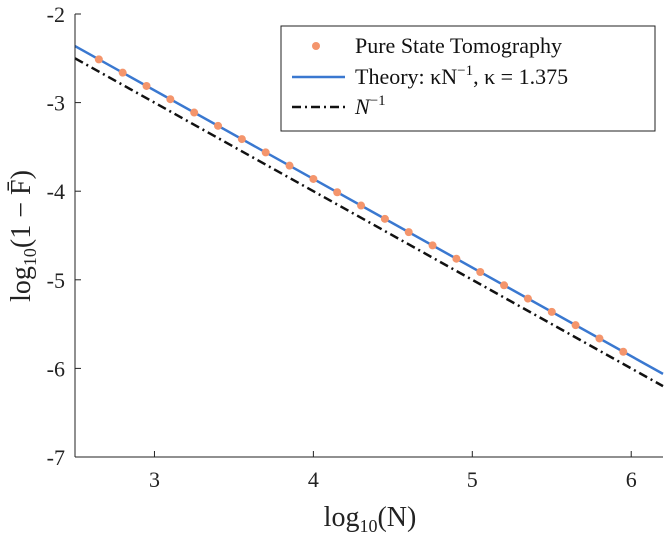  I want to click on y-tick-group: -2 -3 -4 -5 -6 -7, so click(64, 236).